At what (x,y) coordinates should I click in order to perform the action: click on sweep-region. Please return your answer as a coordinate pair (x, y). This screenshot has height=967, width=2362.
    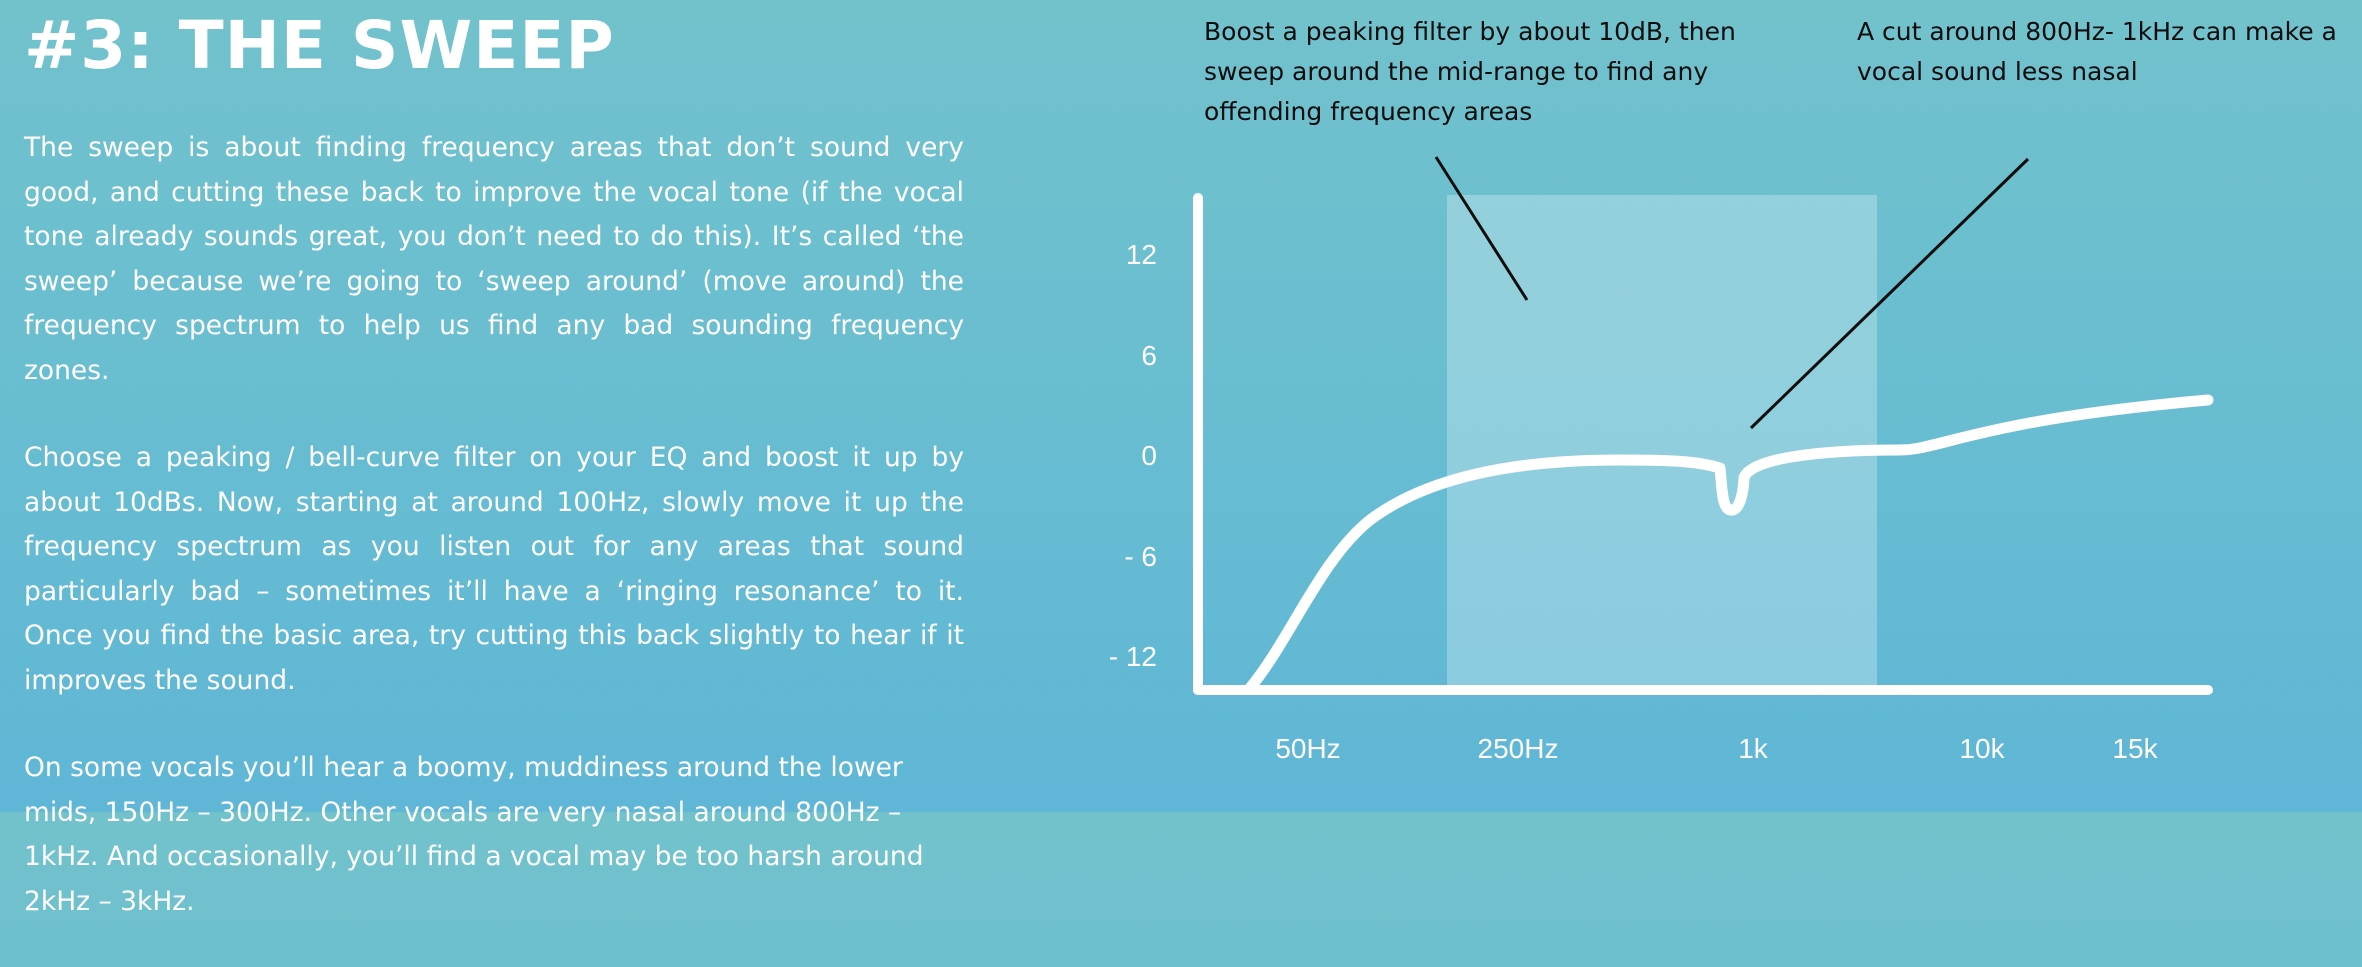
    Looking at the image, I should click on (1662, 442).